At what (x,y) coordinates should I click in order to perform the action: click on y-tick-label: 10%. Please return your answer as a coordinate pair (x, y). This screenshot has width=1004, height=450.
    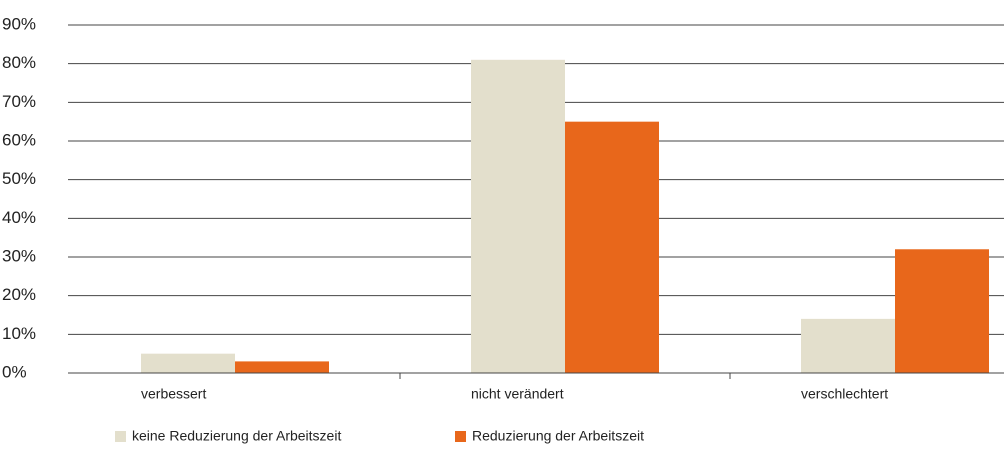
    Looking at the image, I should click on (19, 333).